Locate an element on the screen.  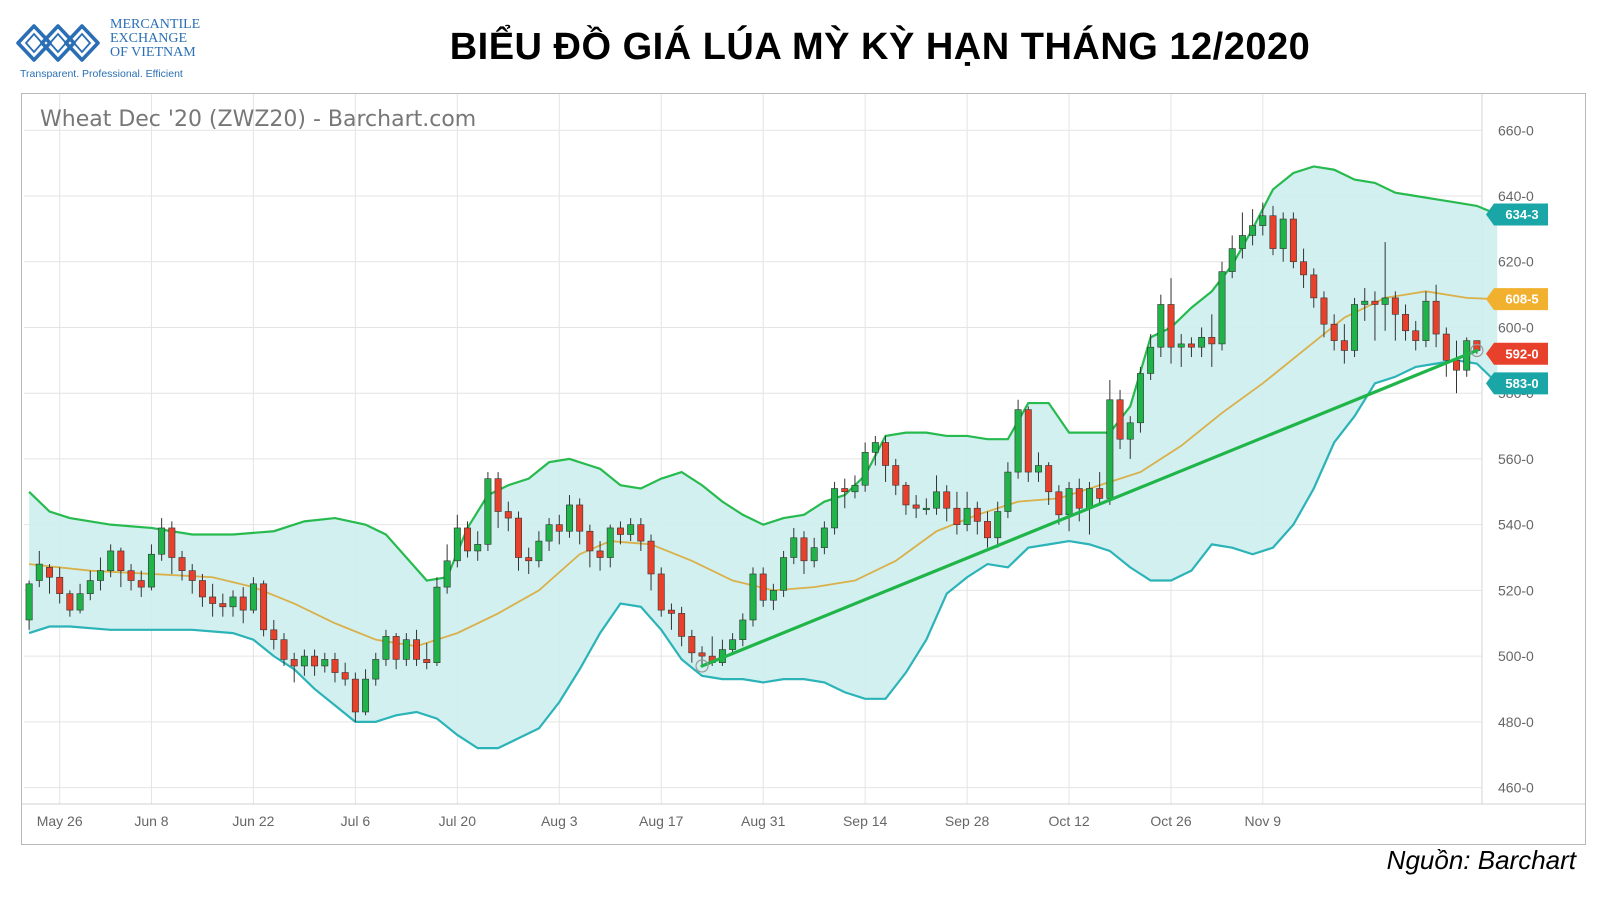
y-tick-label: 460-0 is located at coordinates (1516, 788).